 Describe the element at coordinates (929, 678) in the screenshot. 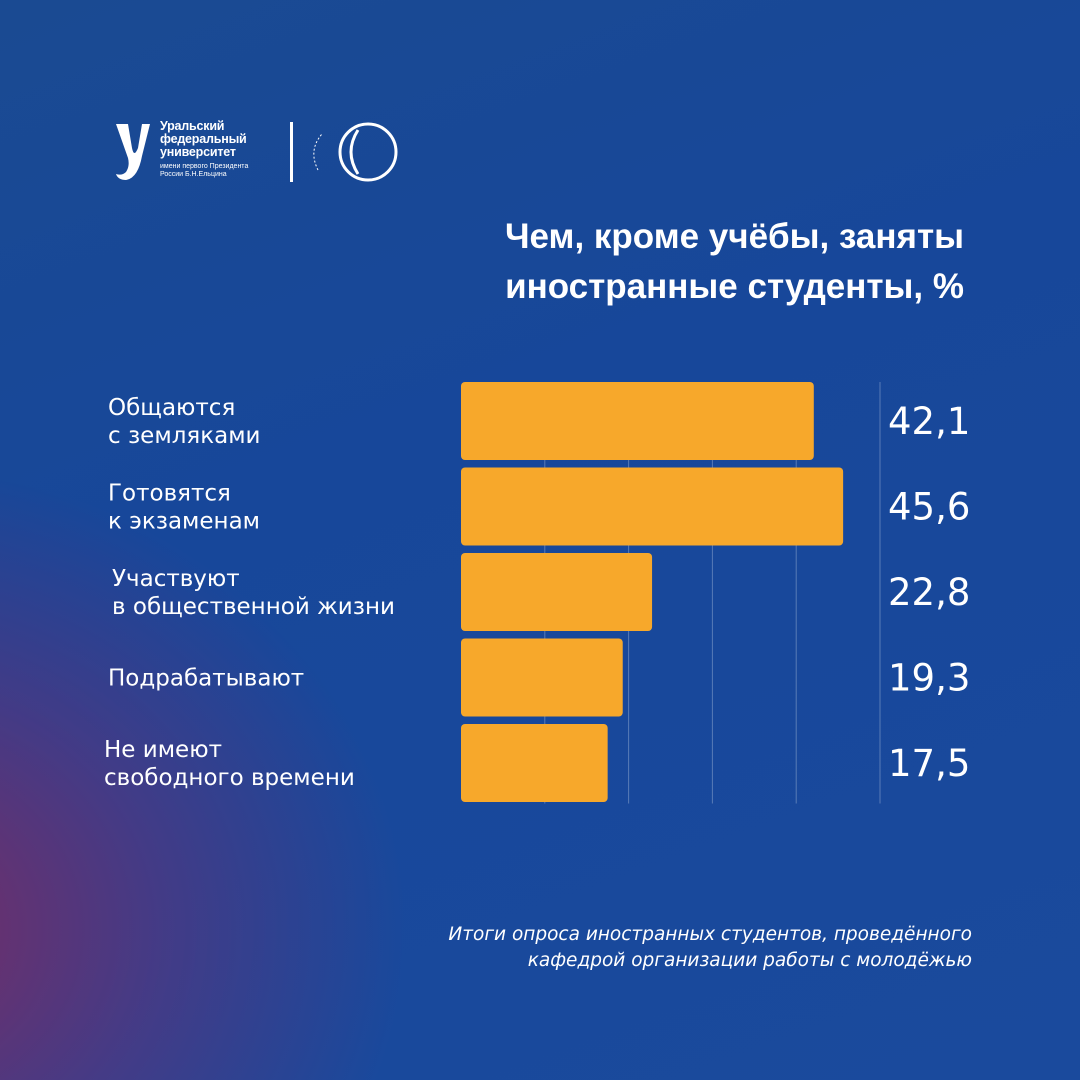

I see `value-label-3: 19,3` at that location.